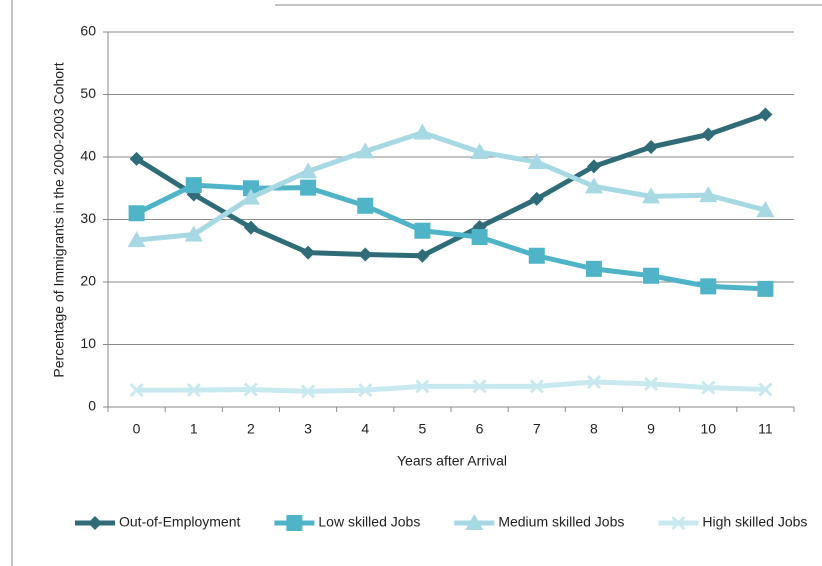  I want to click on y-tick-label: 60, so click(88, 31).